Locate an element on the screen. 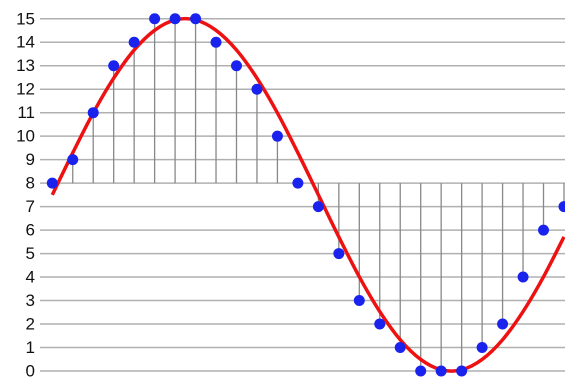 Image resolution: width=565 pixels, height=378 pixels. y-tick-label: 12 is located at coordinates (25, 89).